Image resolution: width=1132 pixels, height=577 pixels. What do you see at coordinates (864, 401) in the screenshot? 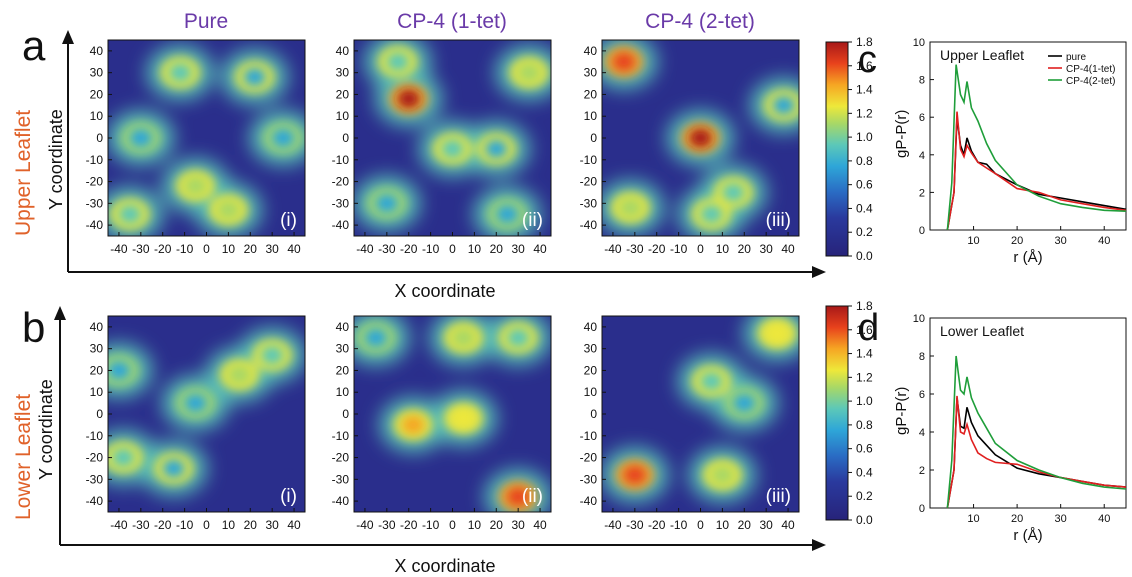
I see `colorbar-tick: 1.0` at bounding box center [864, 401].